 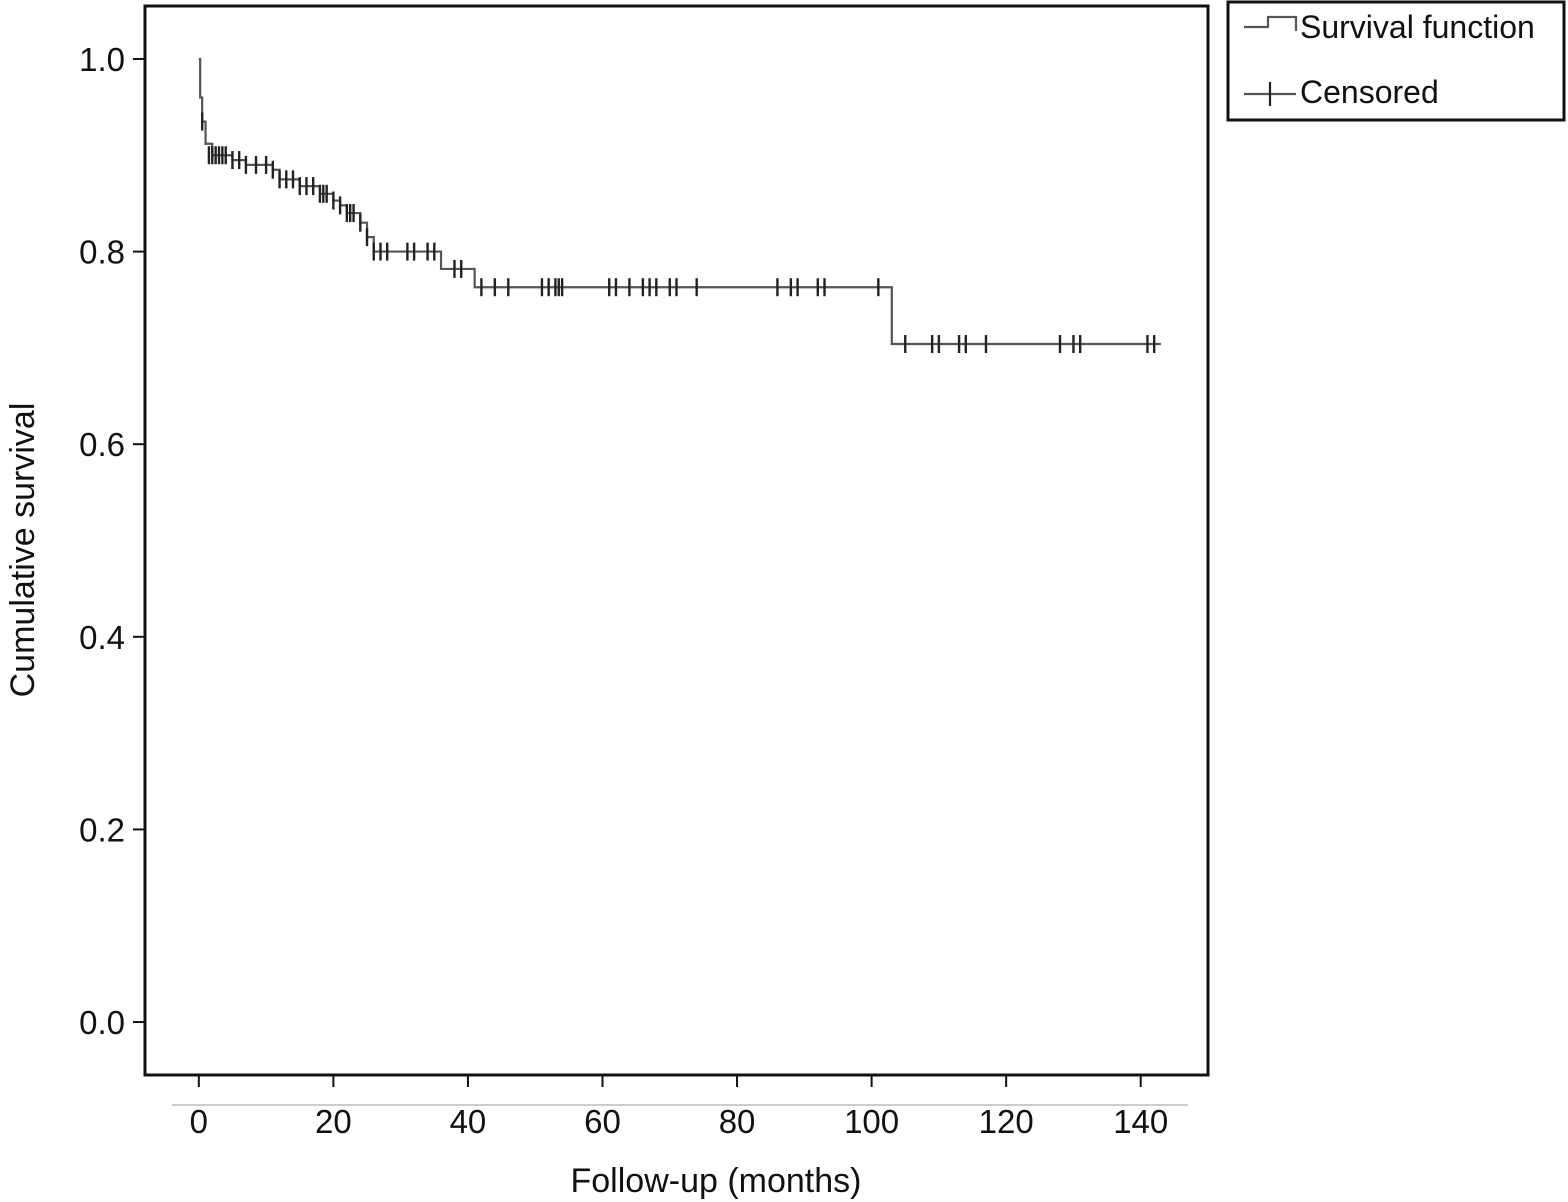 What do you see at coordinates (1140, 1121) in the screenshot?
I see `x-tick-label: 140` at bounding box center [1140, 1121].